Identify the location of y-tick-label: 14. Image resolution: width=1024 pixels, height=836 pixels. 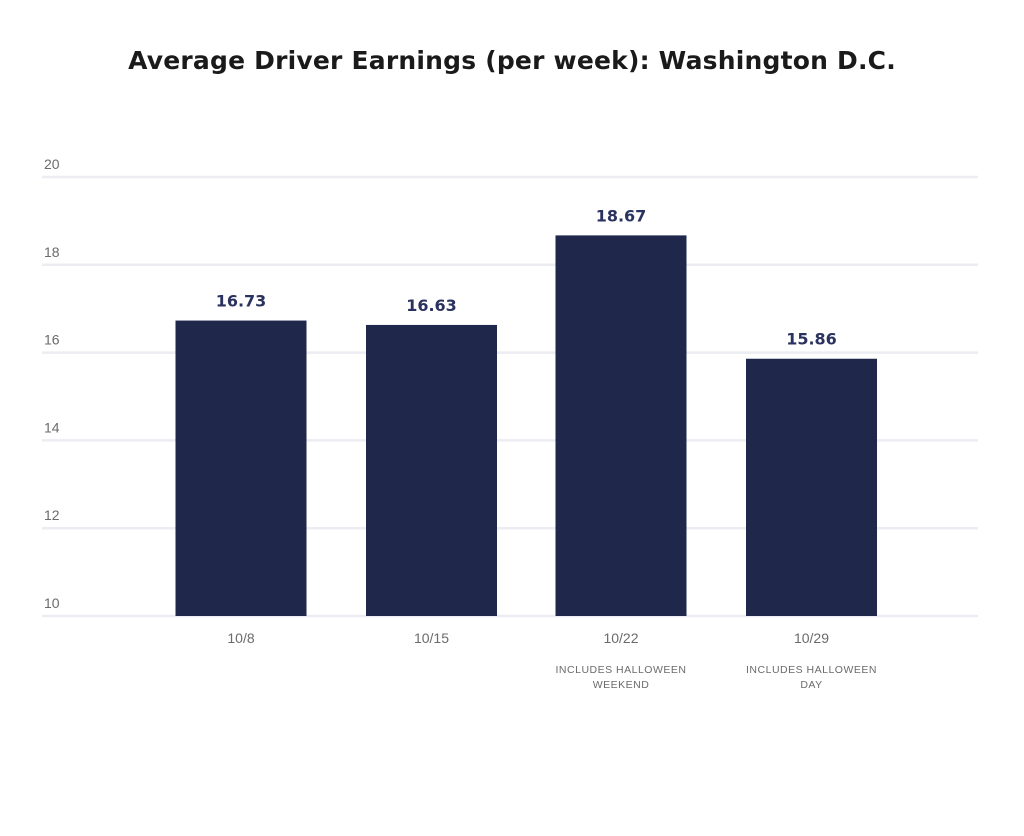
(52, 427).